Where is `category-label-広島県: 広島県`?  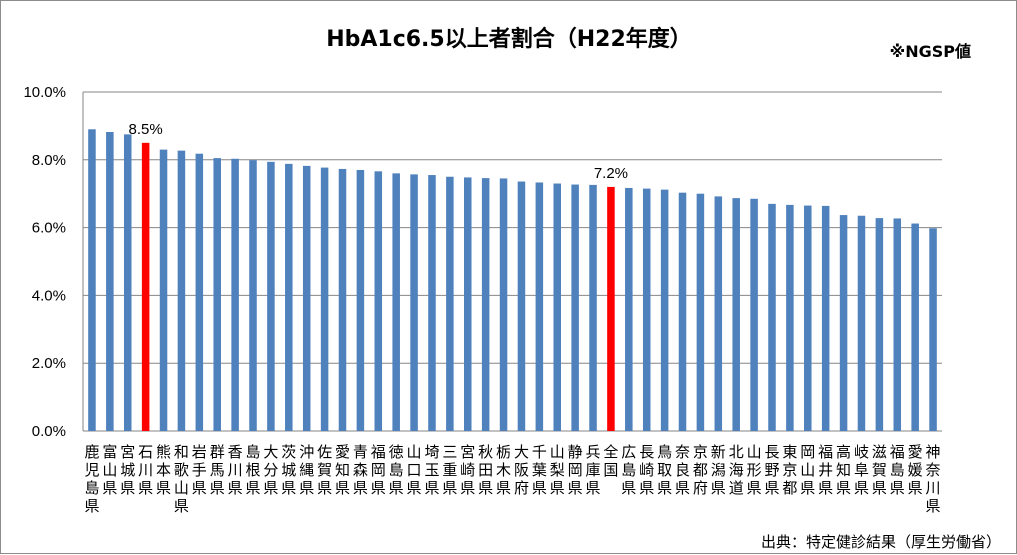
category-label-広島県: 広島県 is located at coordinates (628, 470).